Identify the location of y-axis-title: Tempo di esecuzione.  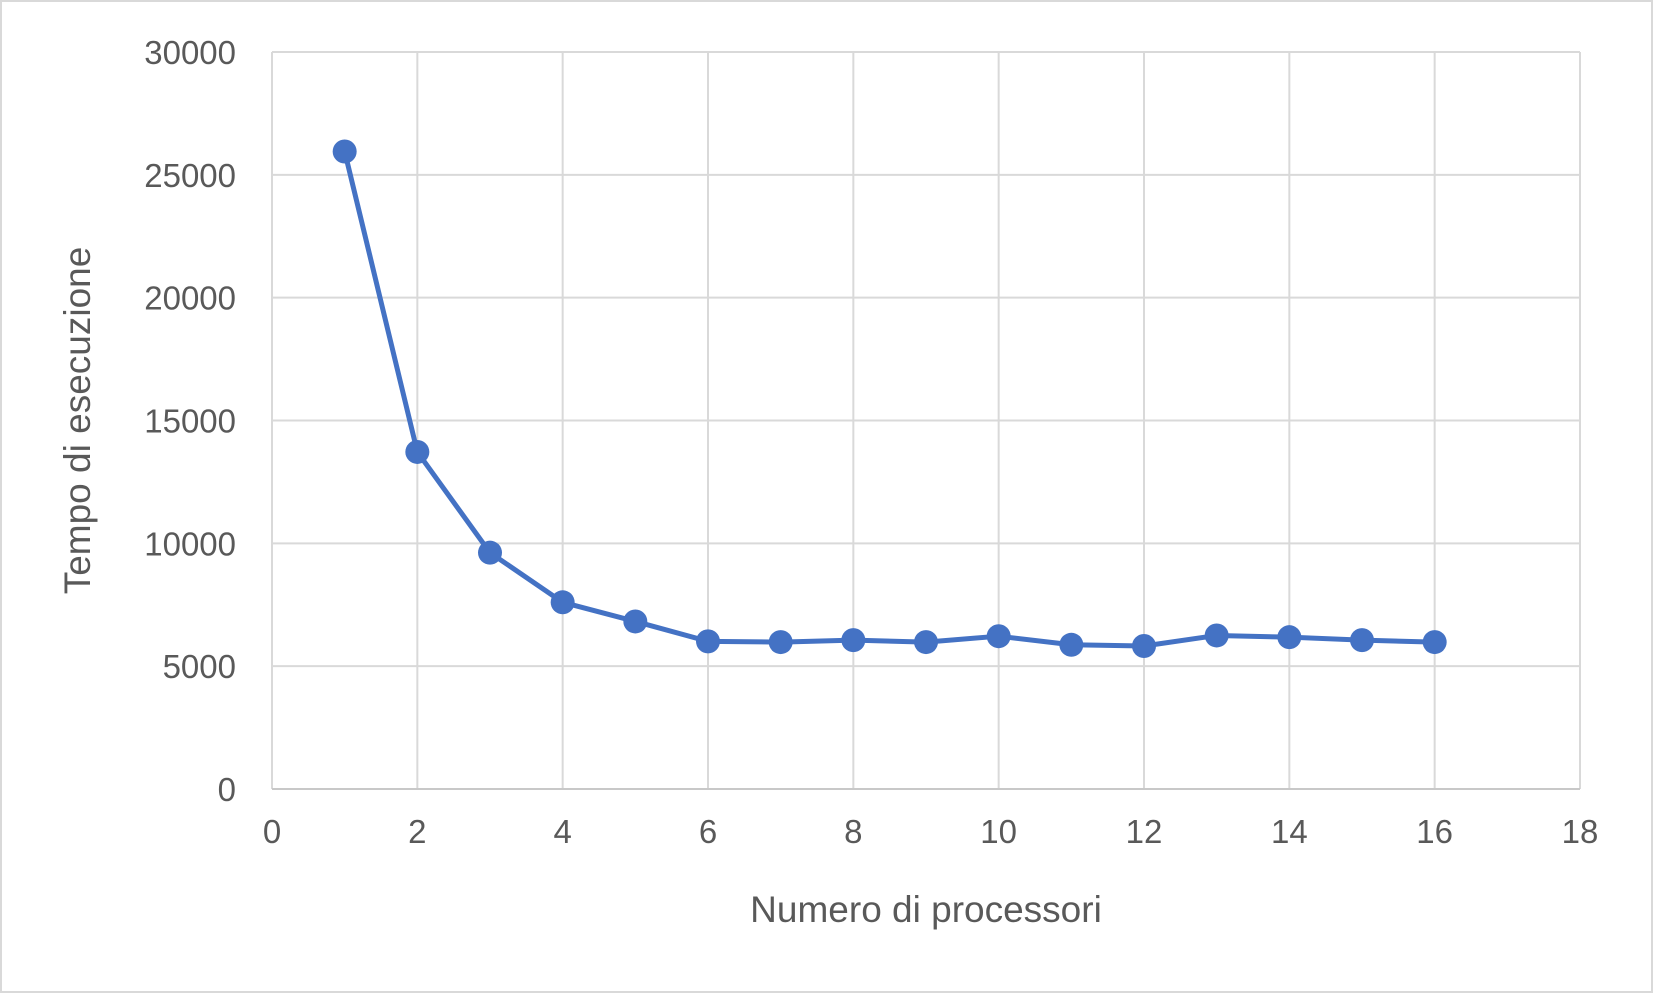
(77, 421).